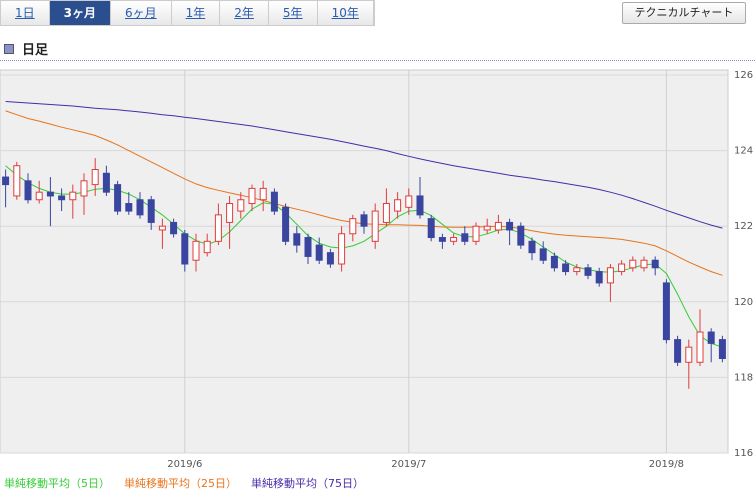  What do you see at coordinates (743, 75) in the screenshot?
I see `y-tick-label: 126` at bounding box center [743, 75].